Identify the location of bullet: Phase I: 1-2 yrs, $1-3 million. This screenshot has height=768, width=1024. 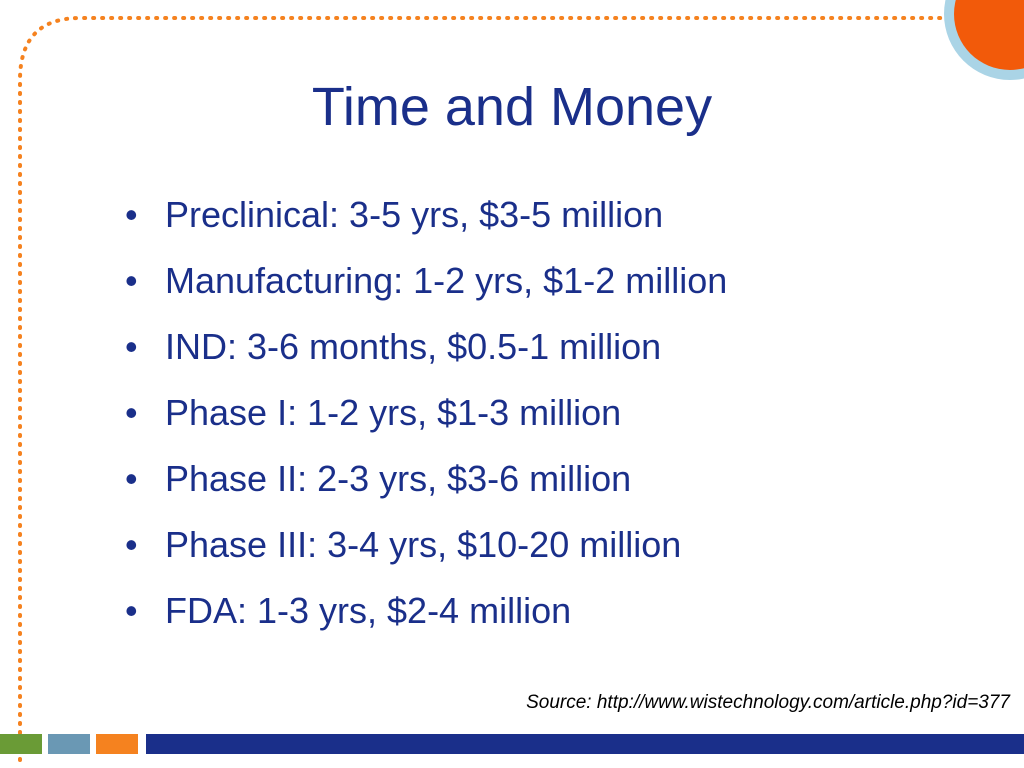
(426, 421).